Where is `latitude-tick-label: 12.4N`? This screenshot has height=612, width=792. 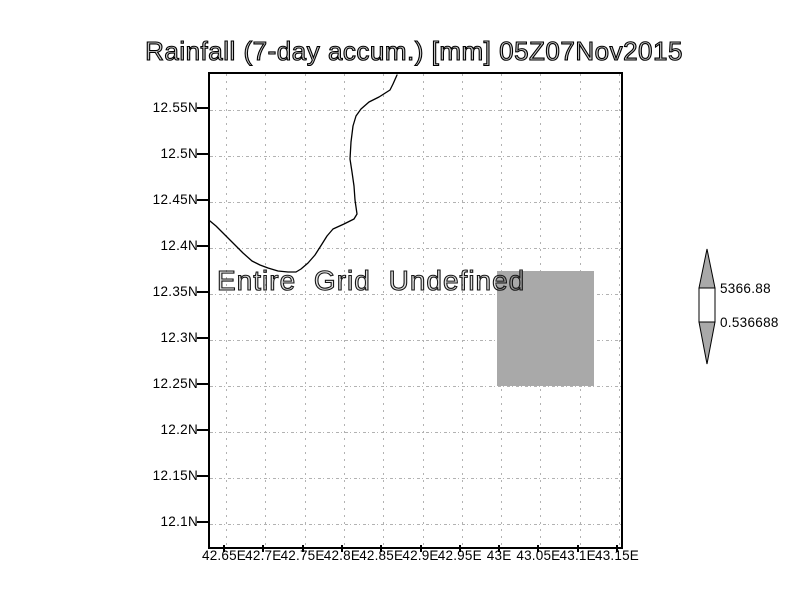 latitude-tick-label: 12.4N is located at coordinates (179, 245).